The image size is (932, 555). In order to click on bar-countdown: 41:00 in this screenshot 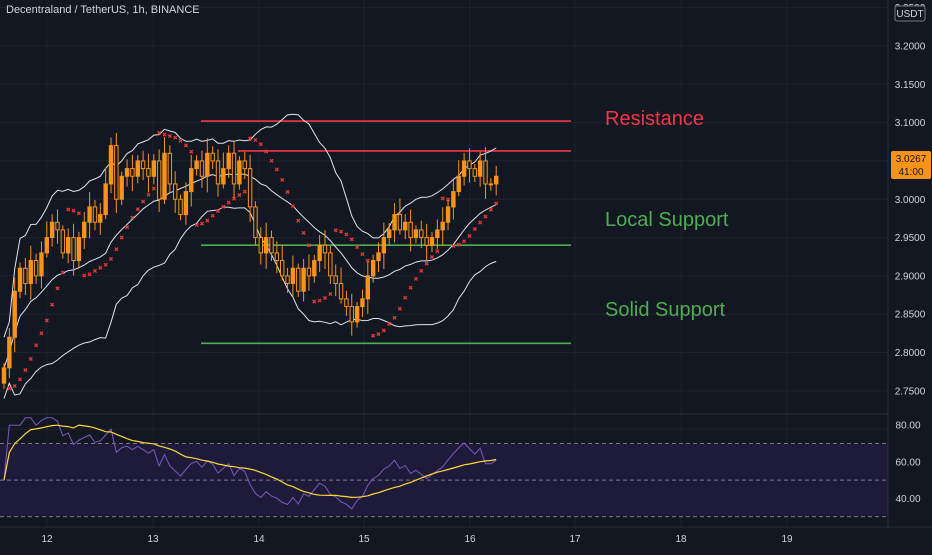, I will do `click(910, 172)`.